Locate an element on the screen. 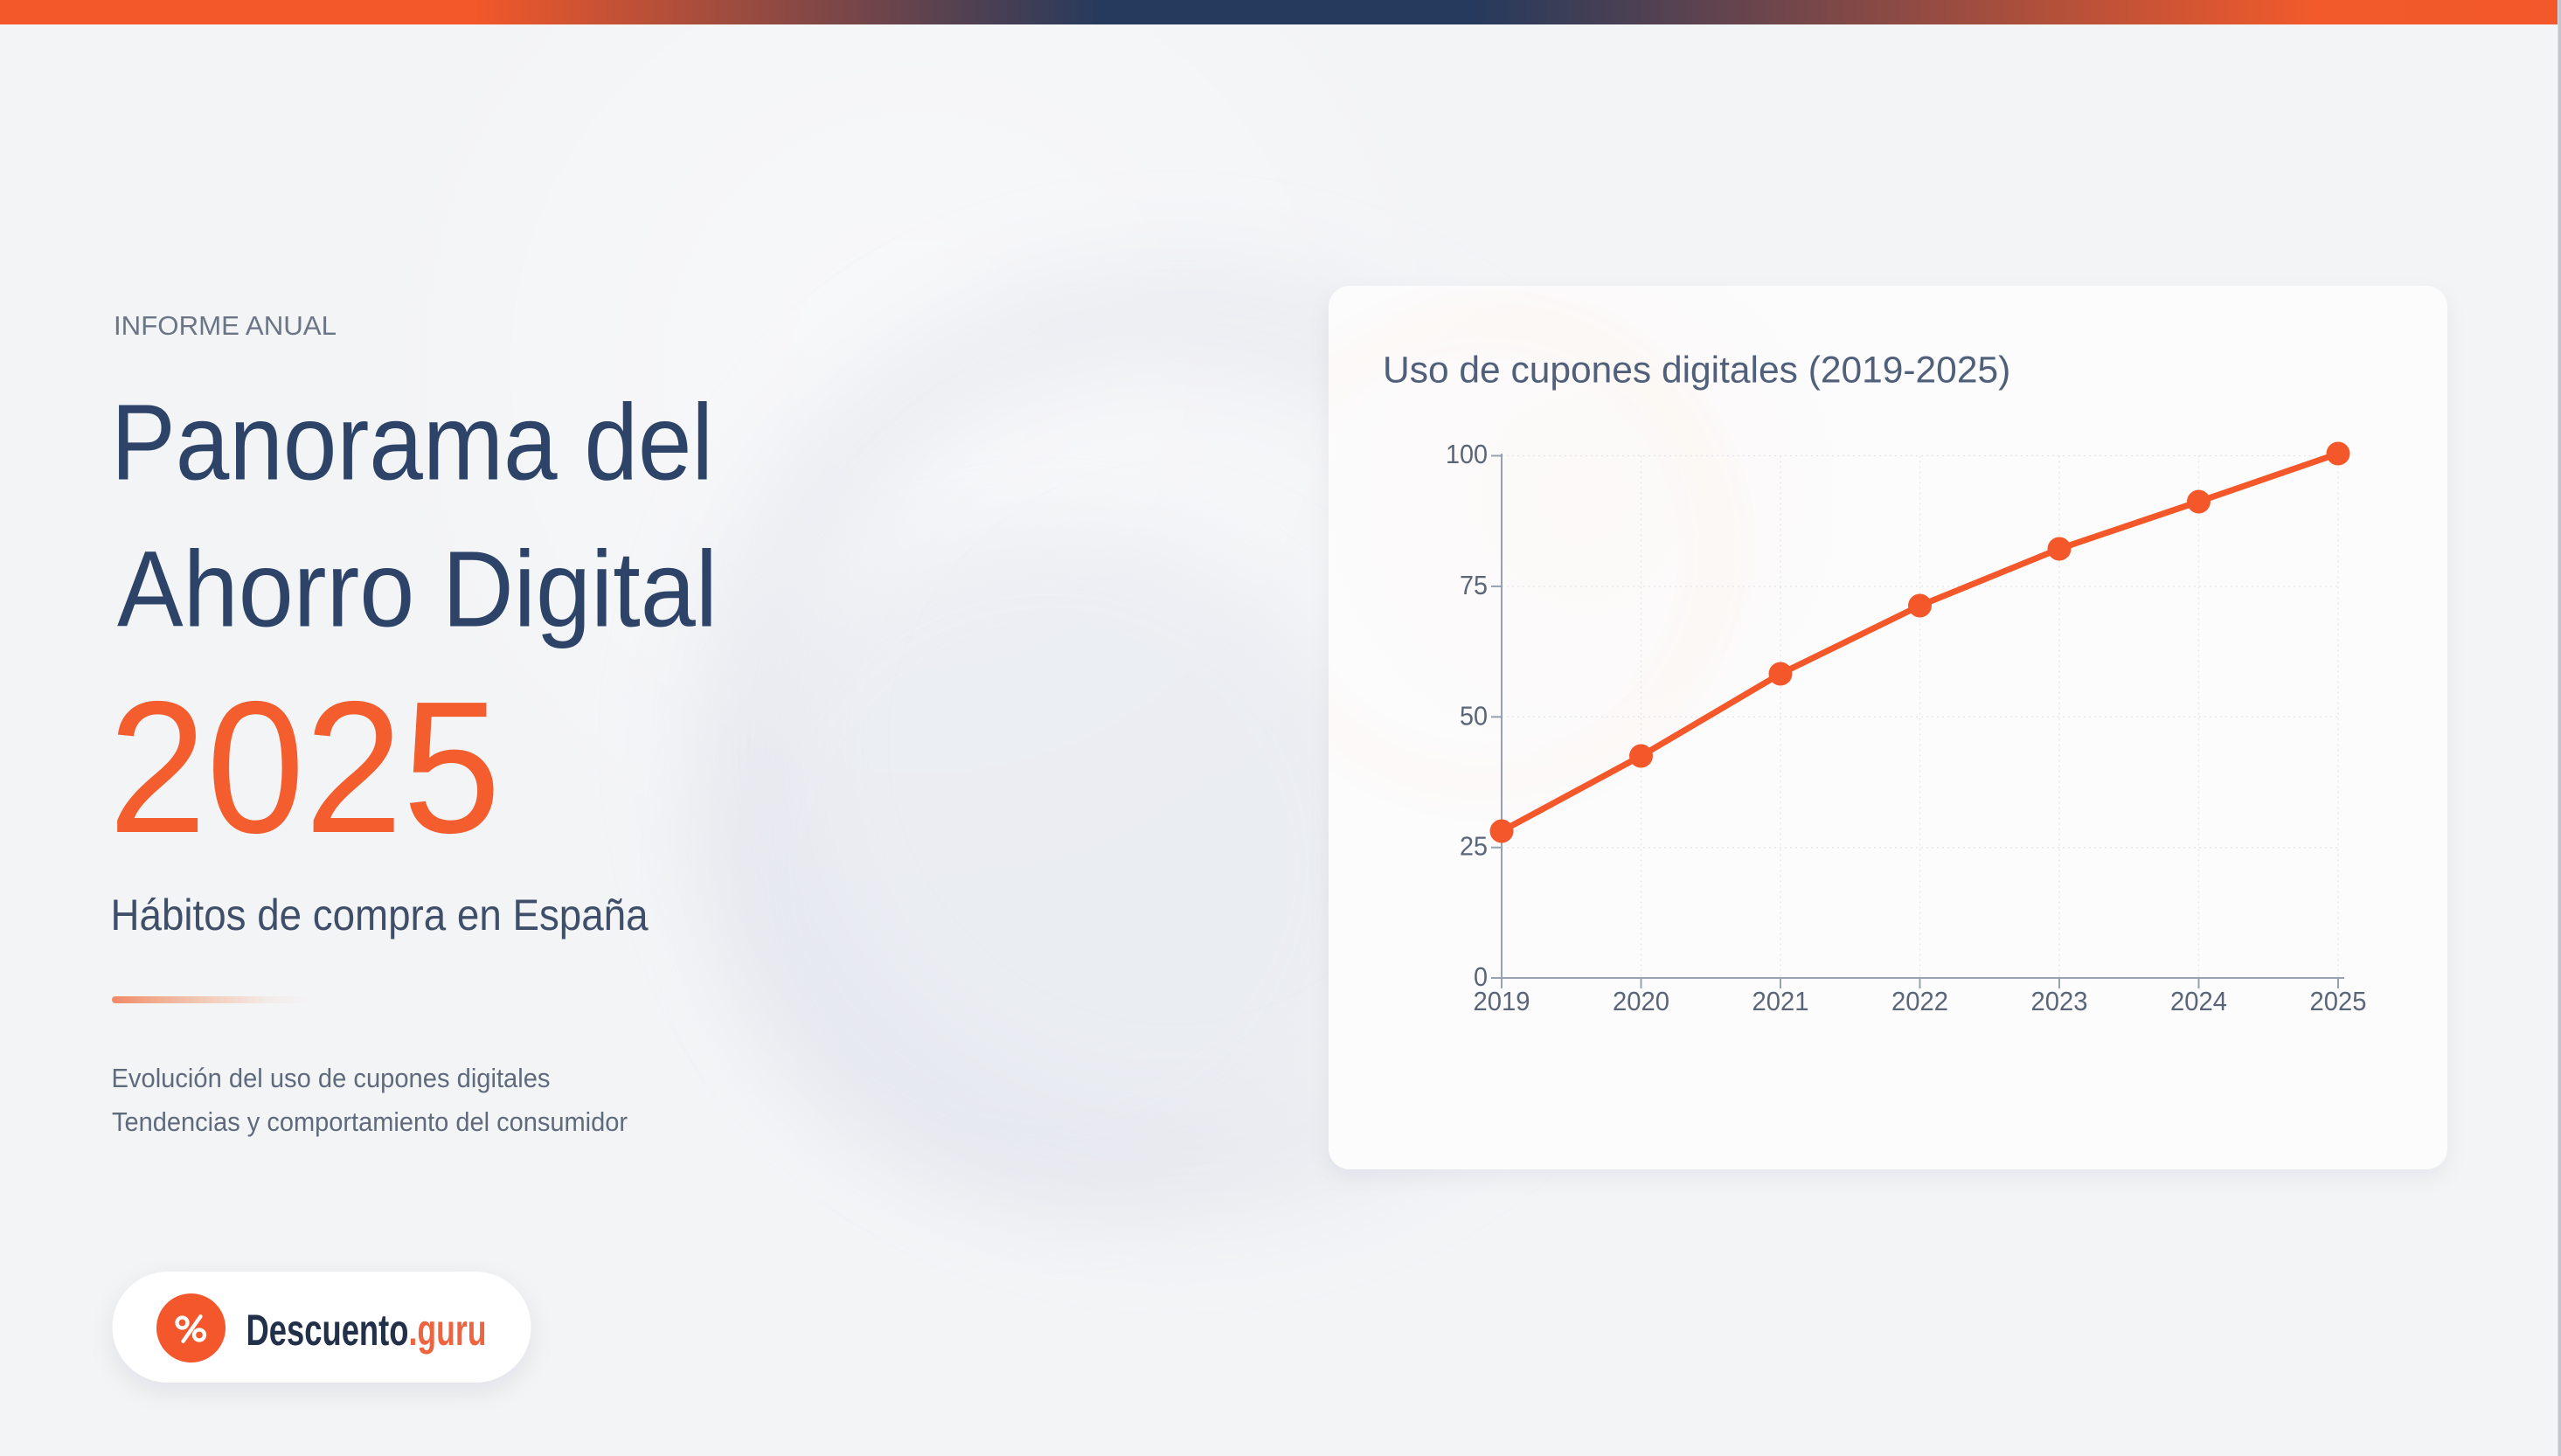  svg-text: 2023 is located at coordinates (2059, 1001).